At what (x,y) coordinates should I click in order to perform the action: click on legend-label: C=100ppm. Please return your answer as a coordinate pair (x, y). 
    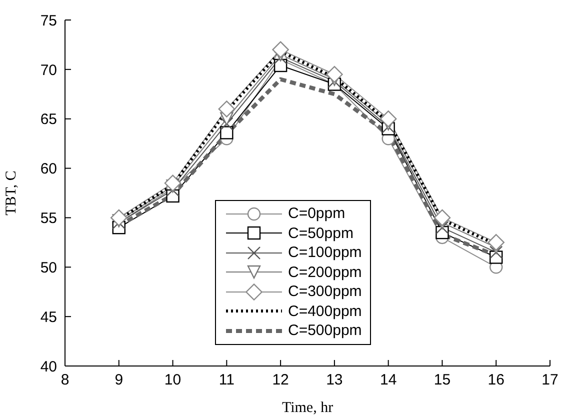
    Looking at the image, I should click on (325, 253).